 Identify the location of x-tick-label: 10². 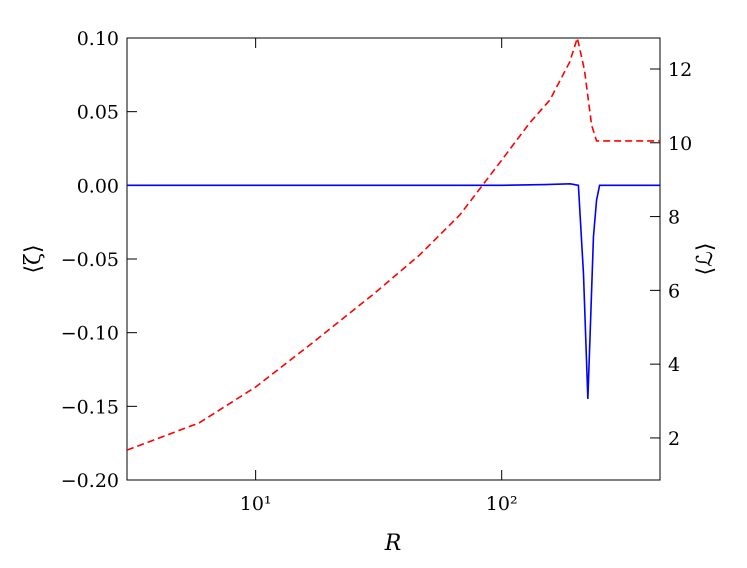
(502, 504).